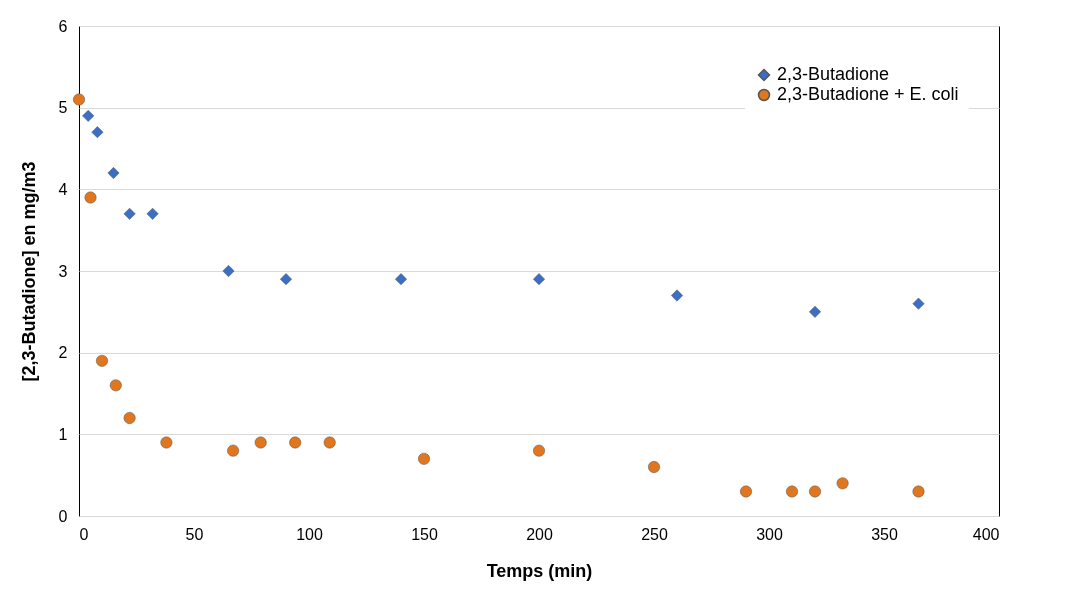 This screenshot has width=1089, height=605. I want to click on x-tick-label: 150, so click(424, 534).